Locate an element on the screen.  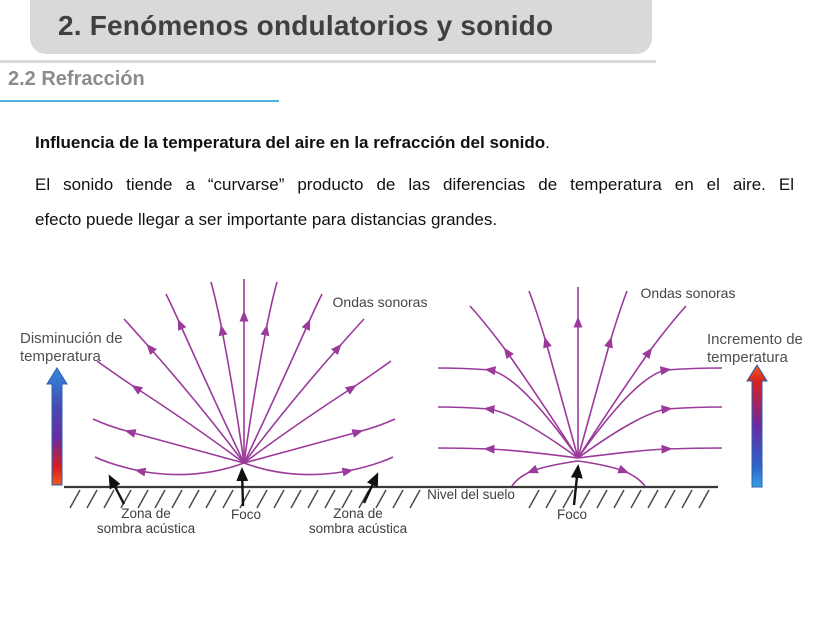
right-temp-label-line2: temperatura is located at coordinates (748, 357).